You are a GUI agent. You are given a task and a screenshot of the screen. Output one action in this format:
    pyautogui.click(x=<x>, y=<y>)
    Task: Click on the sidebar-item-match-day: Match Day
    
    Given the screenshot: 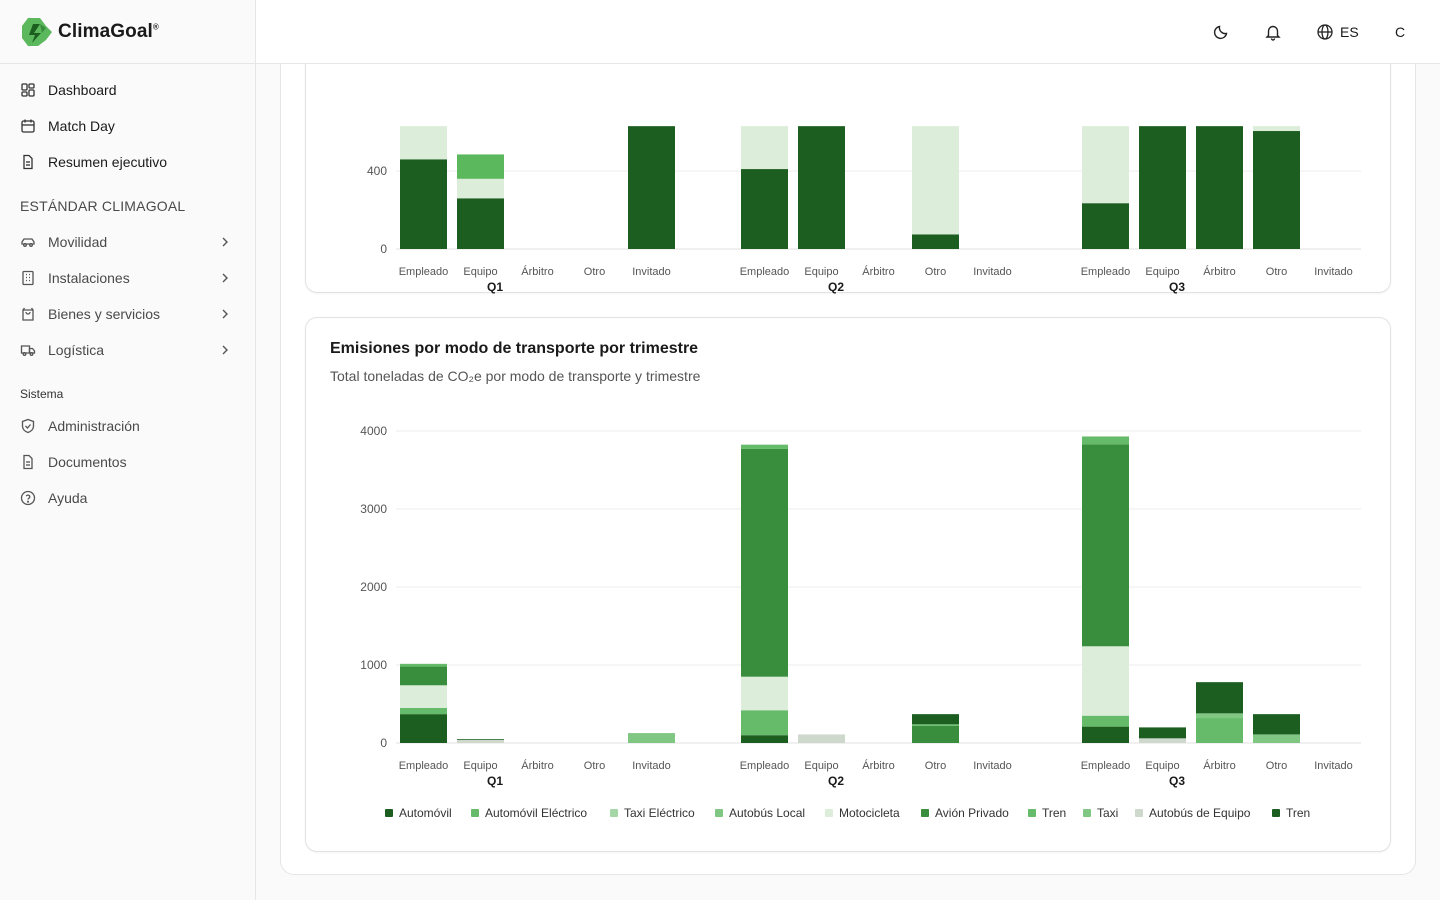 What is the action you would take?
    pyautogui.click(x=127, y=126)
    